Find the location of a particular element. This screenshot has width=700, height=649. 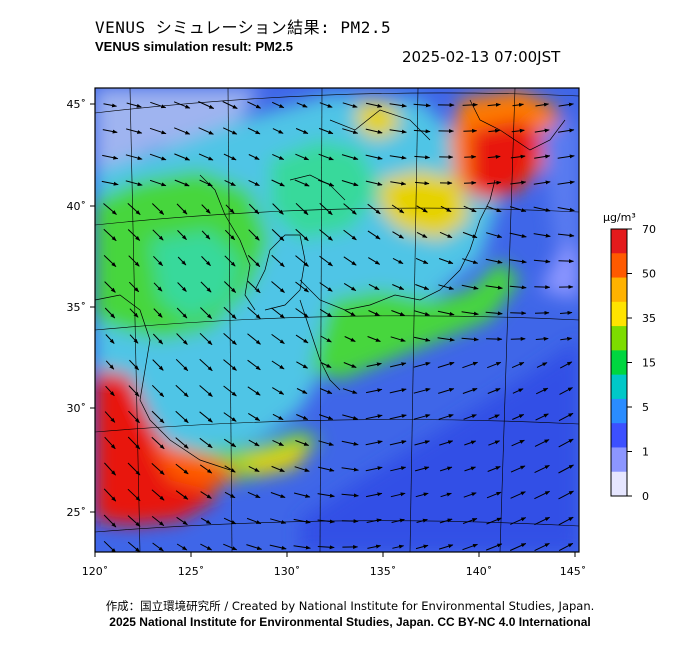

colorbar-label: 1 is located at coordinates (645, 452).